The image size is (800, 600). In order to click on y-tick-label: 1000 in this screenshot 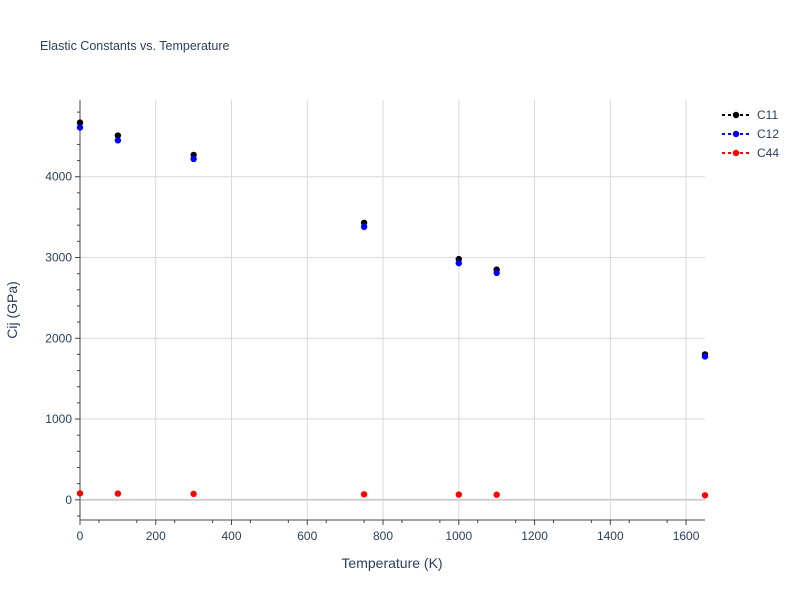, I will do `click(58, 419)`.